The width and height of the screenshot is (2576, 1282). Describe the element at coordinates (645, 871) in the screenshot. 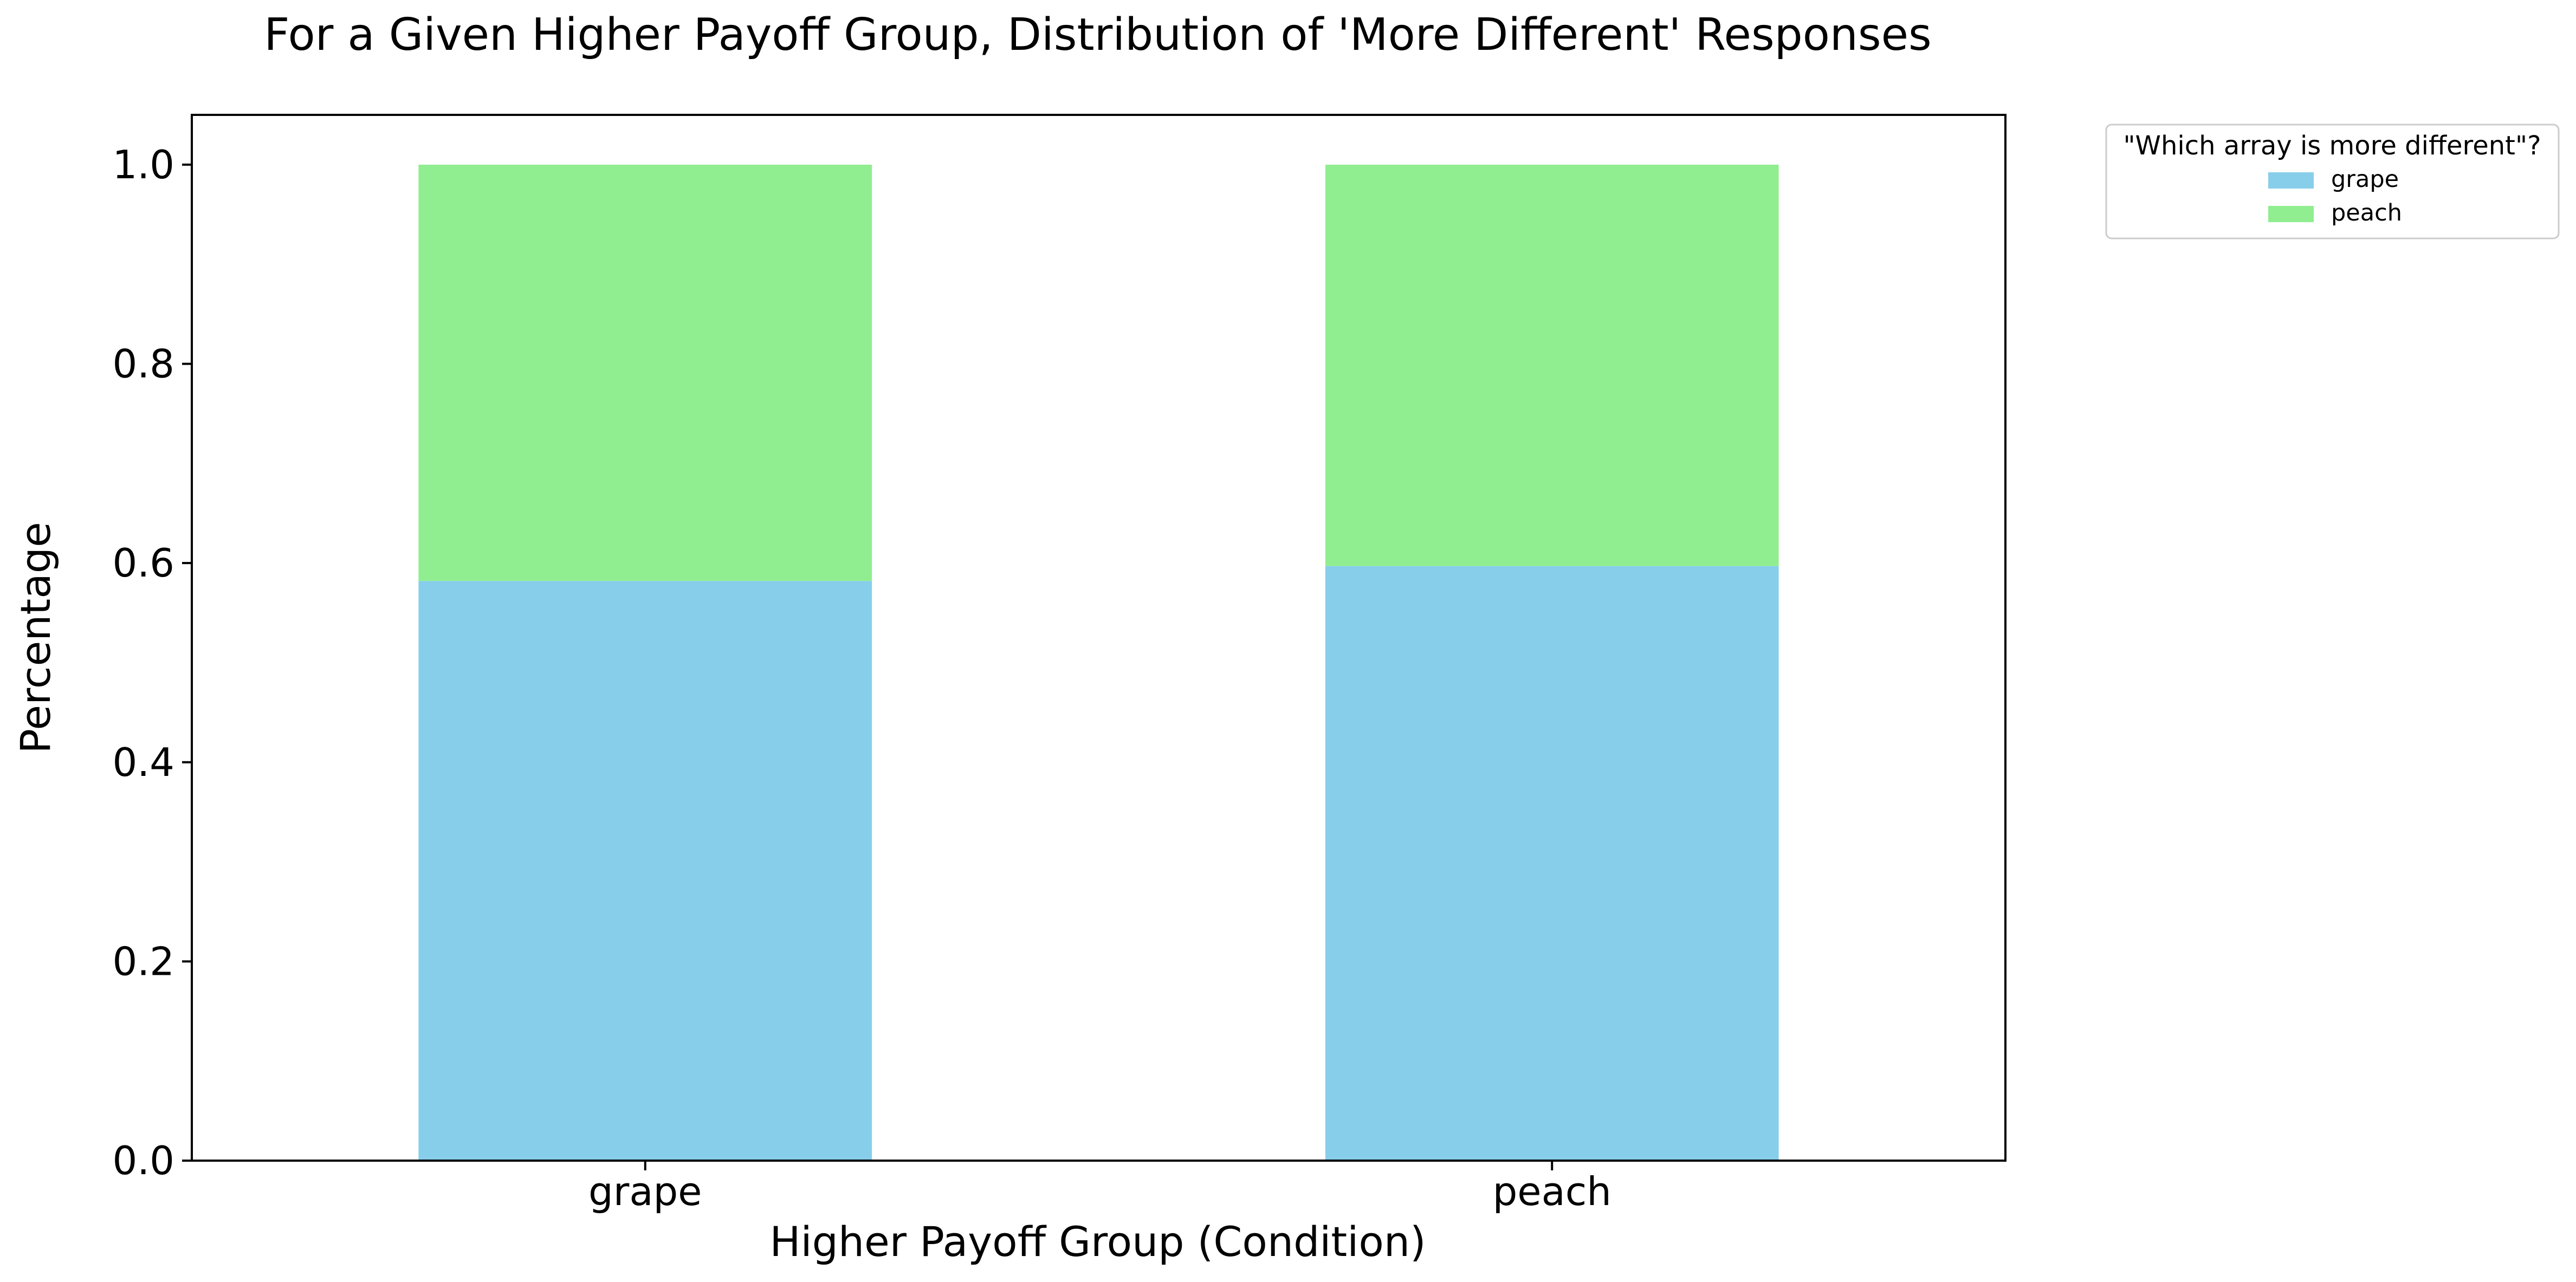

I see `bar-grape-grape` at that location.